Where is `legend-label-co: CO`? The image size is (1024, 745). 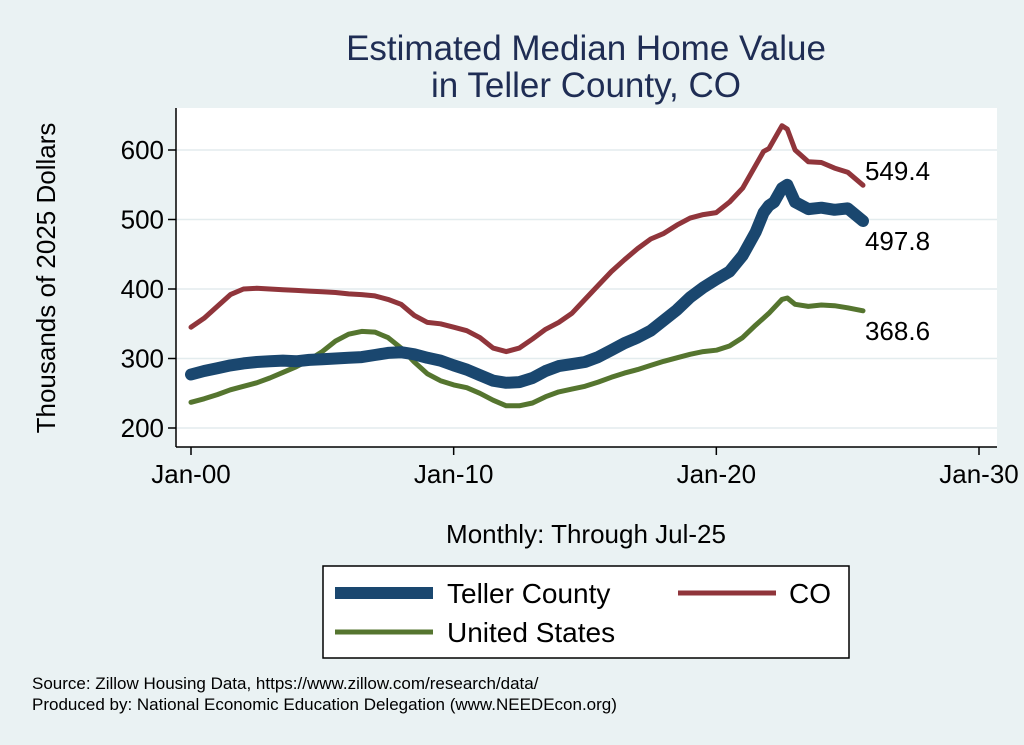
legend-label-co: CO is located at coordinates (810, 593).